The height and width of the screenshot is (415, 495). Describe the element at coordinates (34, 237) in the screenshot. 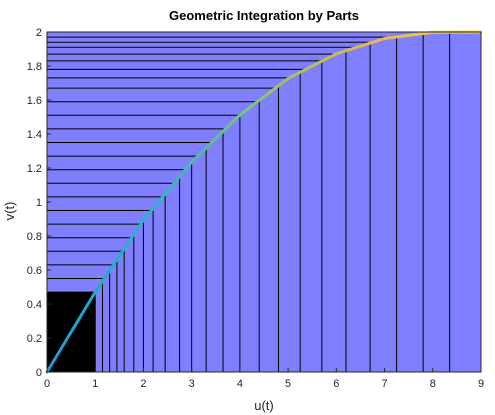

I see `y-tick-label: 0.8` at that location.